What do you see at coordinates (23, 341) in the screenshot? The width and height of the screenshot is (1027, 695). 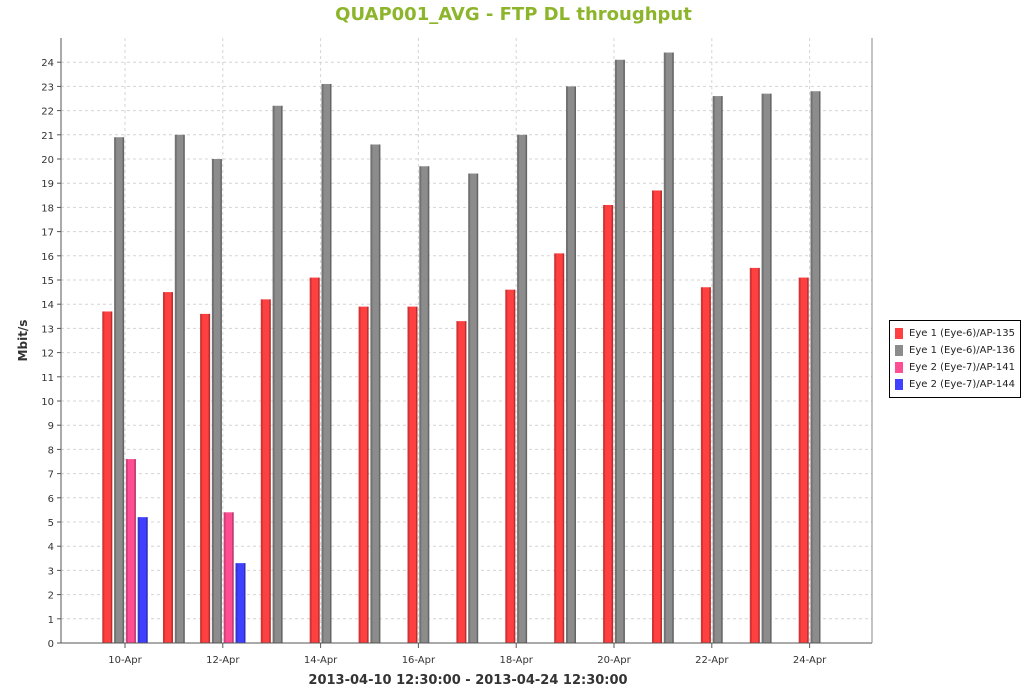 I see `y-axis-label: Mbit/s` at bounding box center [23, 341].